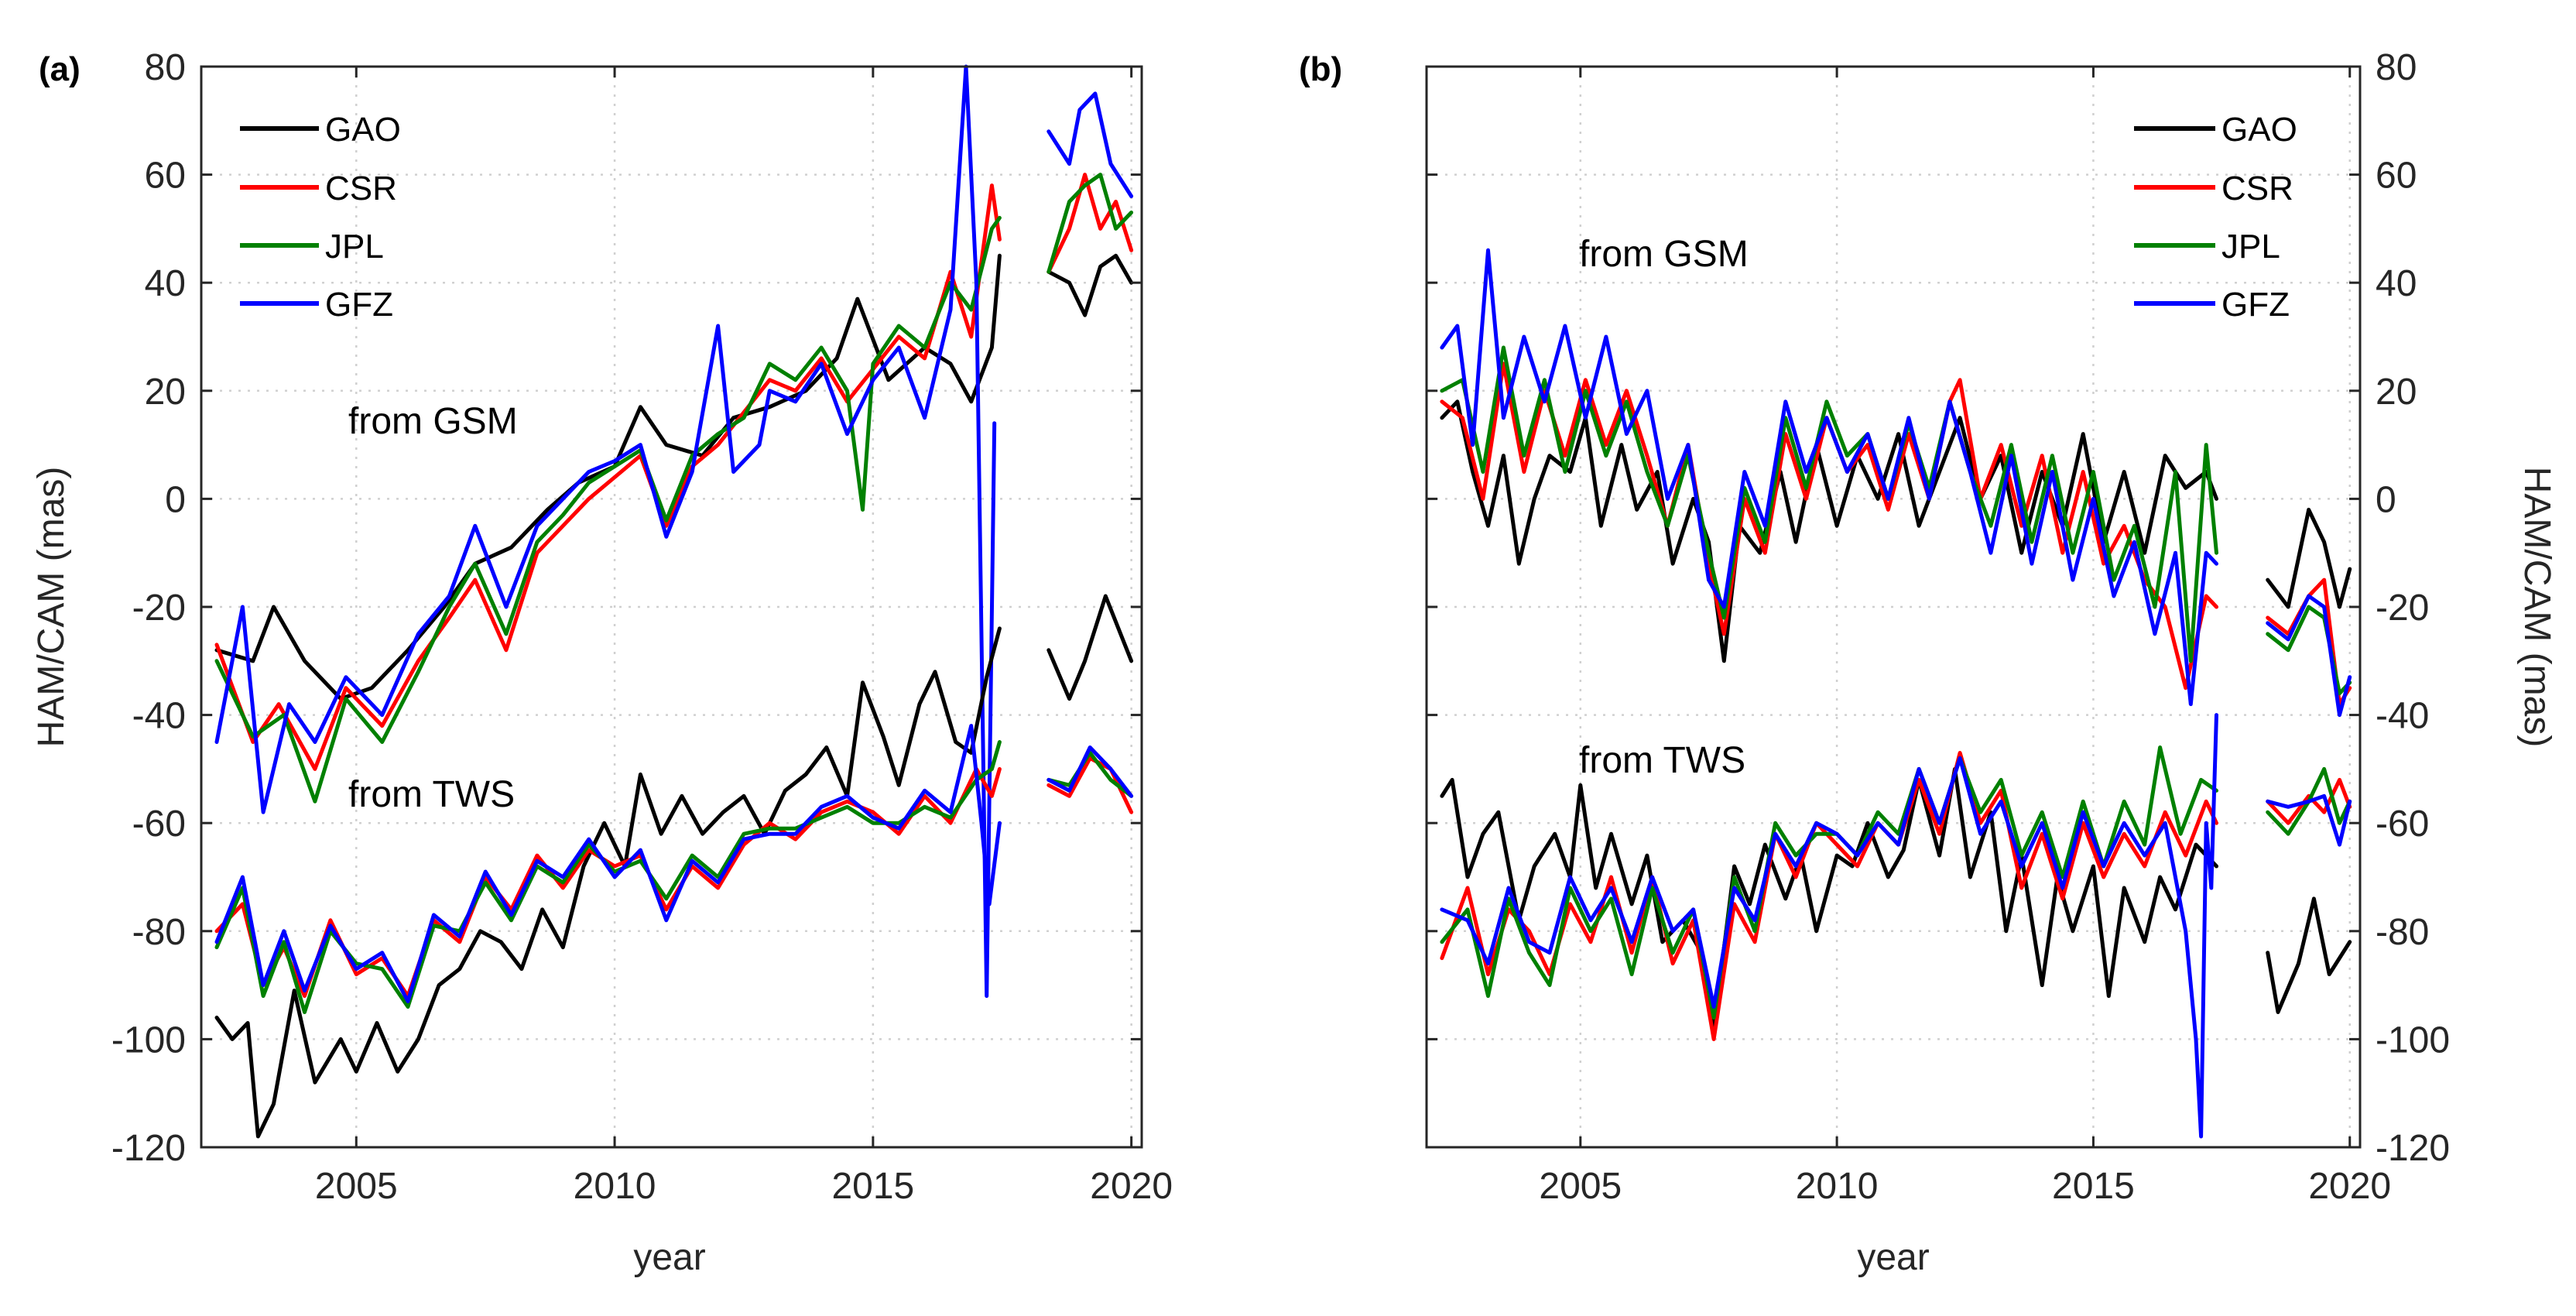 This screenshot has width=2576, height=1316. I want to click on y-axis-label-b: HAM/CAM (mas), so click(2536, 608).